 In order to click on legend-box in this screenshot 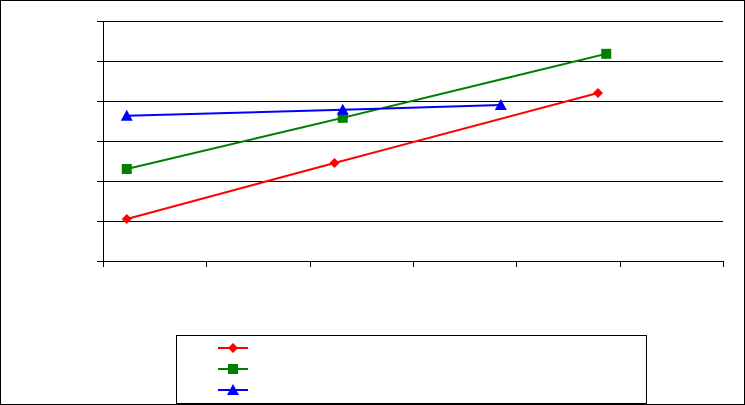, I will do `click(411, 369)`.